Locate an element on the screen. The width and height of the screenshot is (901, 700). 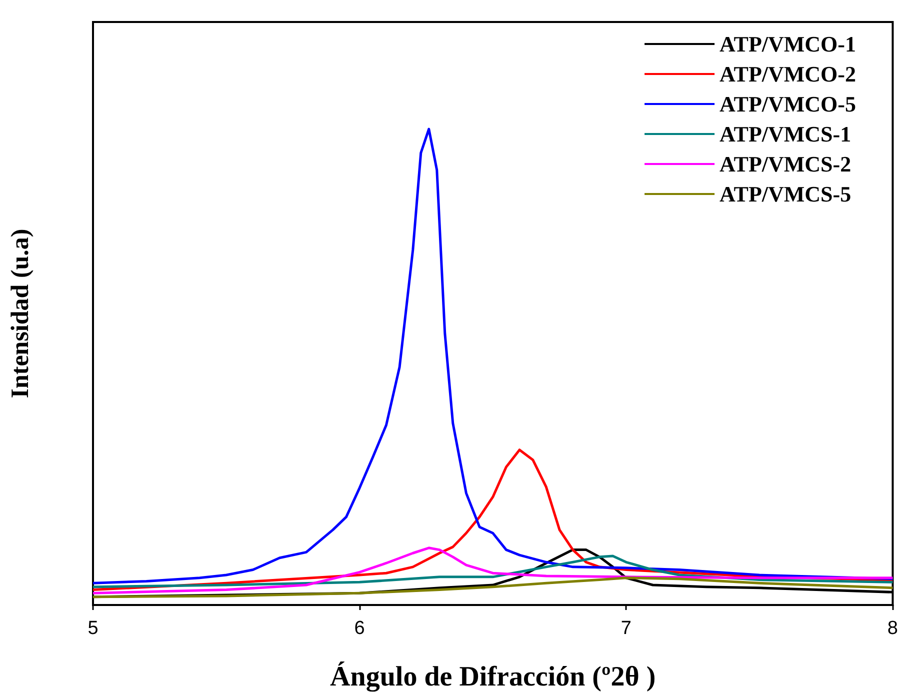
x-tick-label: 5 is located at coordinates (93, 628).